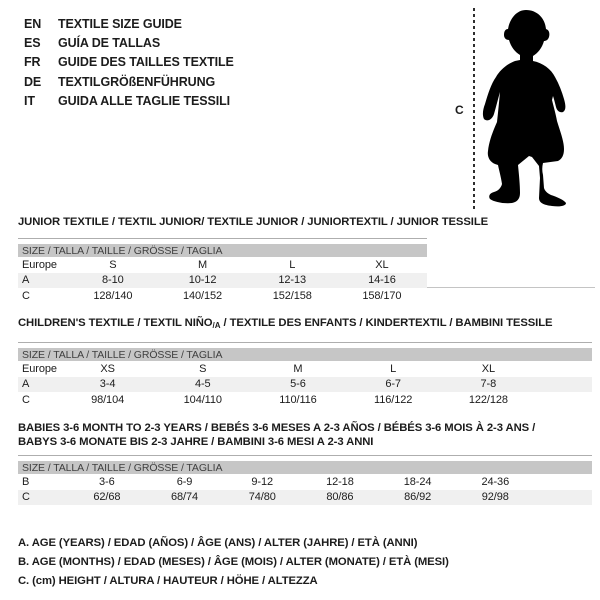 The height and width of the screenshot is (600, 600). What do you see at coordinates (32, 62) in the screenshot?
I see `language-code: FR` at bounding box center [32, 62].